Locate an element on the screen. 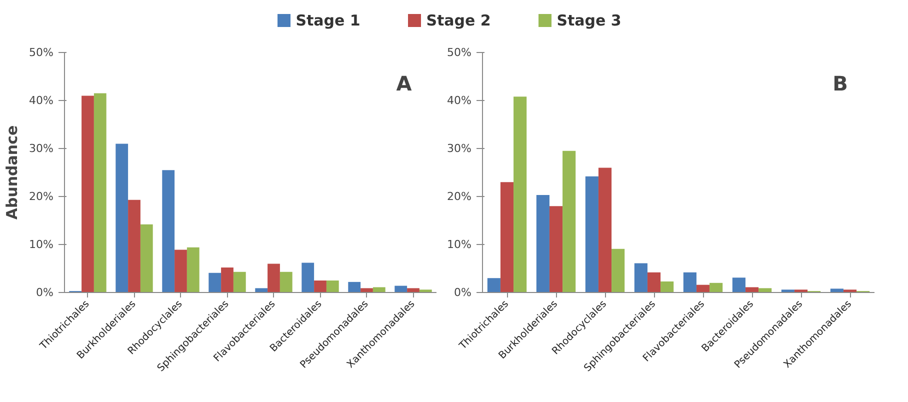 The image size is (908, 402). annotation: B is located at coordinates (840, 84).